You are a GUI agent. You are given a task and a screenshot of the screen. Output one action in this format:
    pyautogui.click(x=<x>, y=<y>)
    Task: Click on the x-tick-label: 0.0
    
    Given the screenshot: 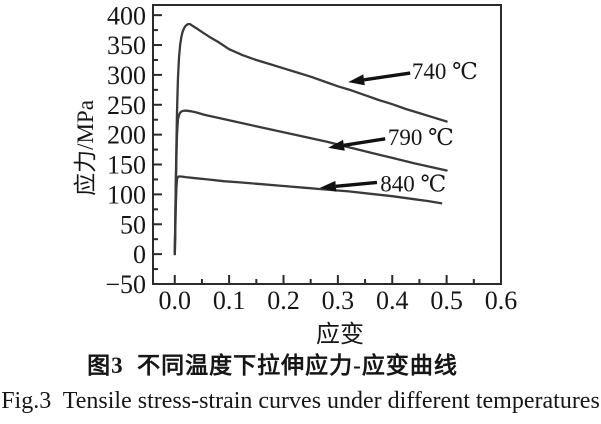 What is the action you would take?
    pyautogui.click(x=175, y=300)
    